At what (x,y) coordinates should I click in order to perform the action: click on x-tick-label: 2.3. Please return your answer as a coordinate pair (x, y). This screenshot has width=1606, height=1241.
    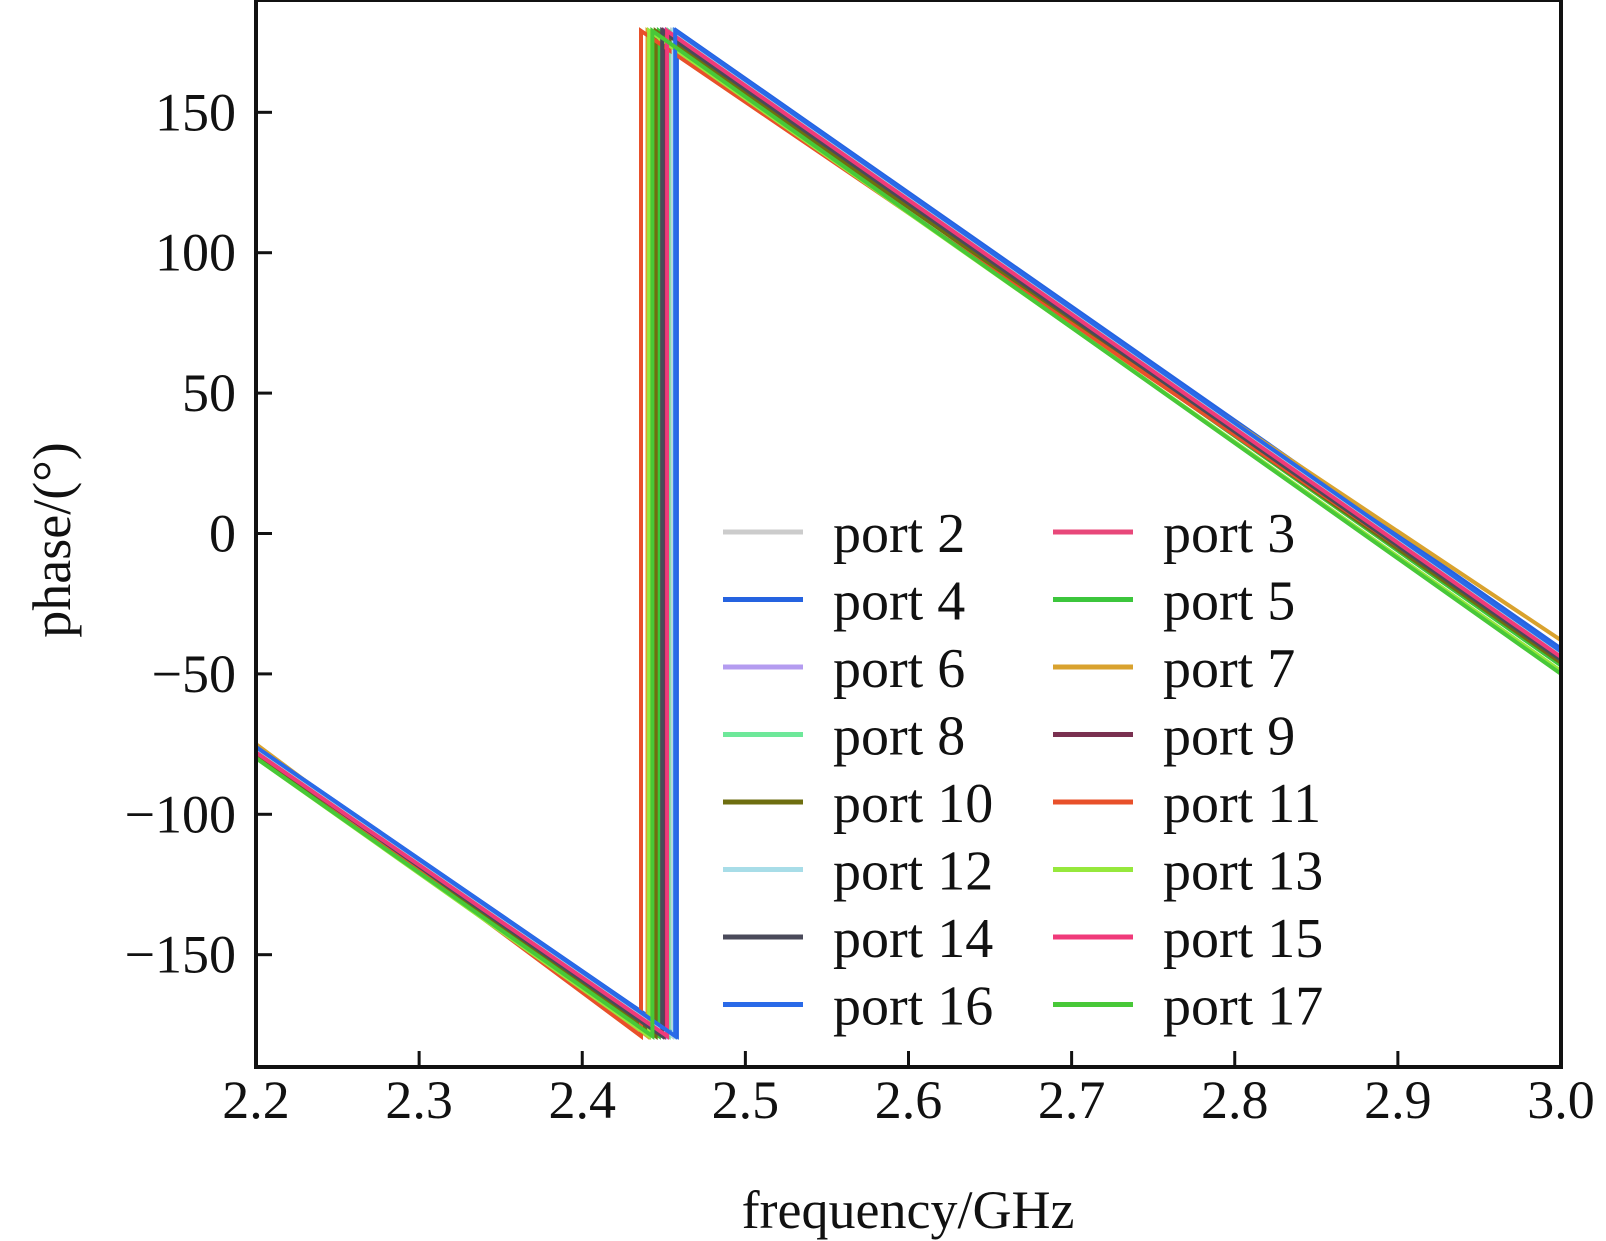
    Looking at the image, I should click on (419, 1100).